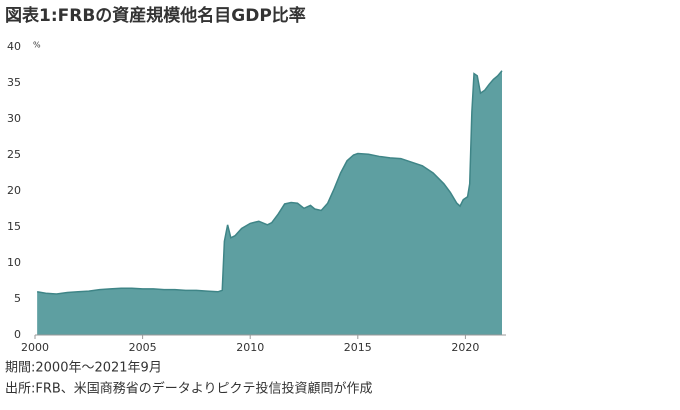 This screenshot has width=680, height=410. Describe the element at coordinates (14, 118) in the screenshot. I see `y-tick-label: 30` at that location.